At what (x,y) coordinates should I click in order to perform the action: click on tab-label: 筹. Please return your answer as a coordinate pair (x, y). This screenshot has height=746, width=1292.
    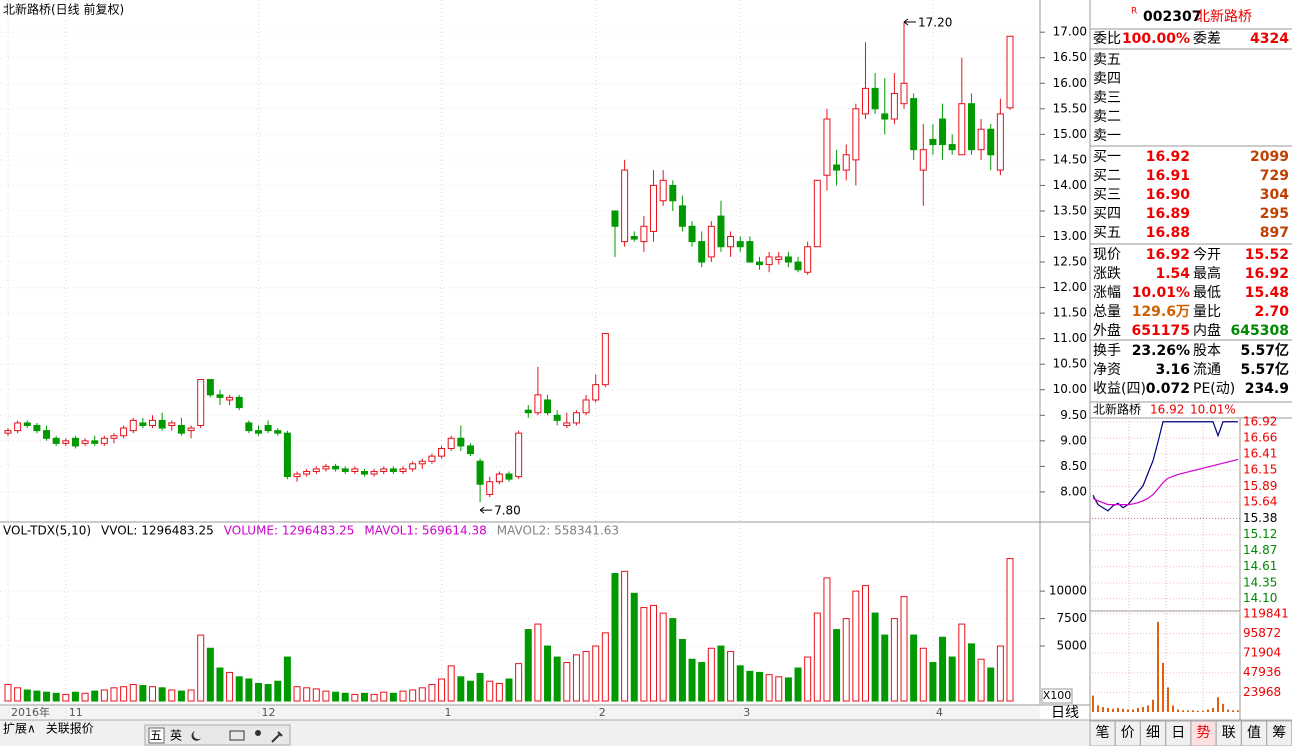
    Looking at the image, I should click on (1279, 732).